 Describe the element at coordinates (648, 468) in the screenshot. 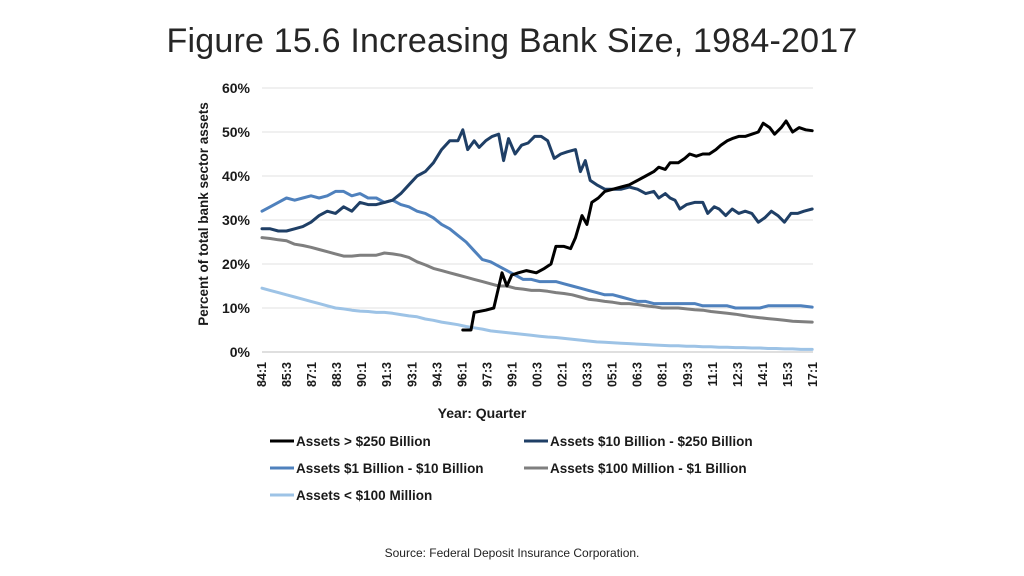

I see `legend-label: Assets $100 Million - $1 Billion` at that location.